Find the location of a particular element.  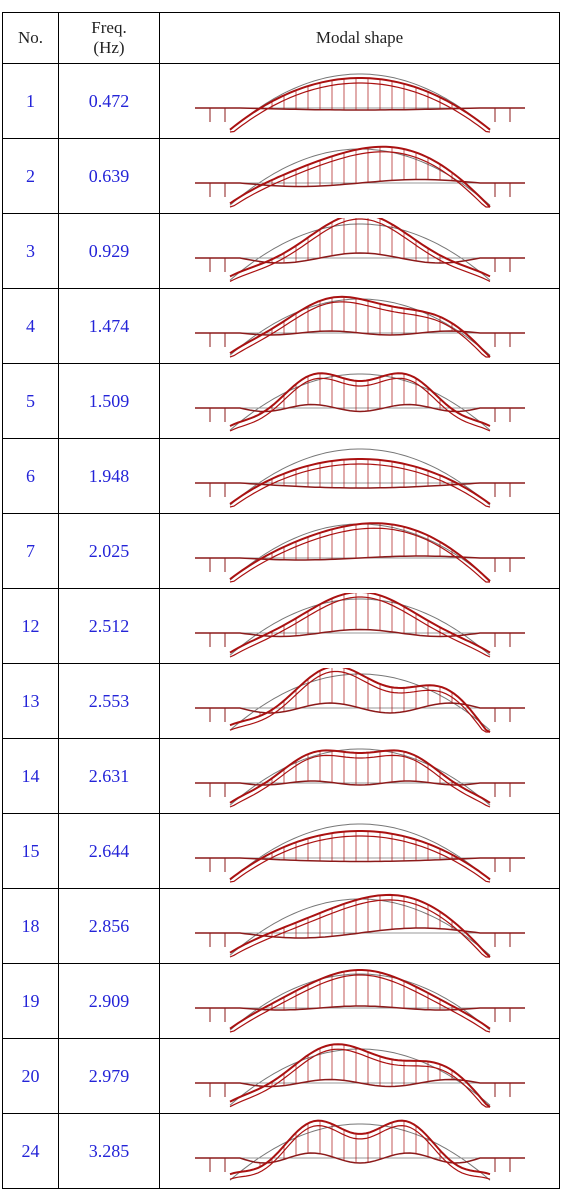

table-row: 6 1.948 is located at coordinates (281, 476).